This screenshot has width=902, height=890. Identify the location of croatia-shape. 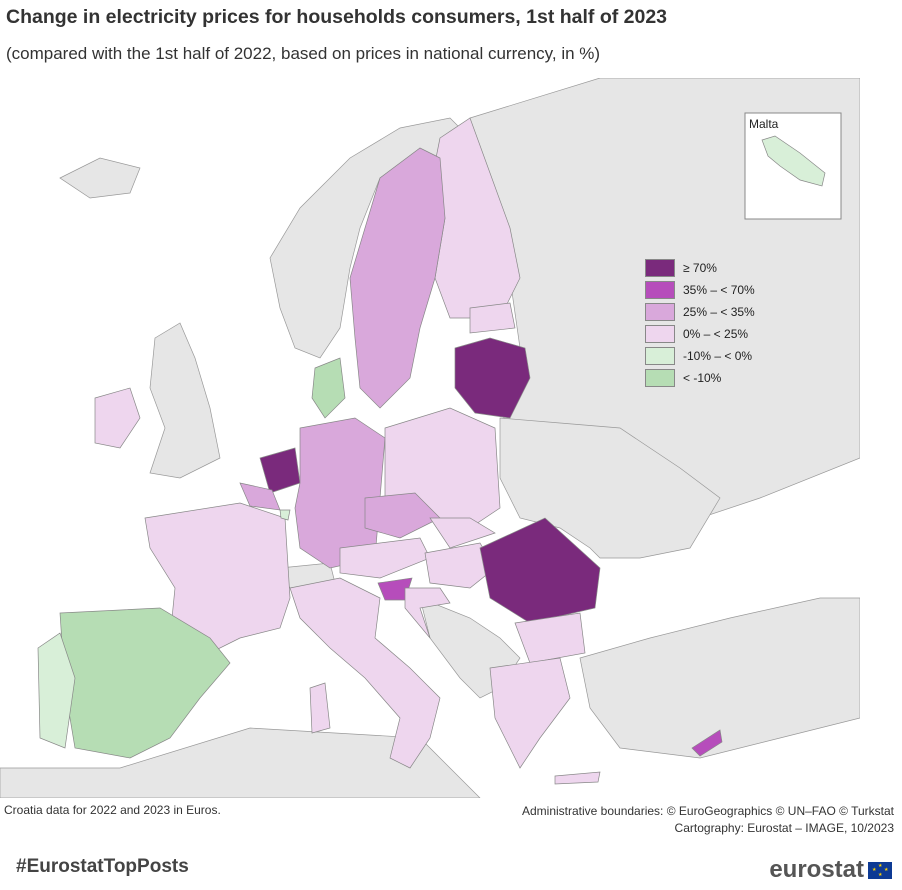
(427, 613).